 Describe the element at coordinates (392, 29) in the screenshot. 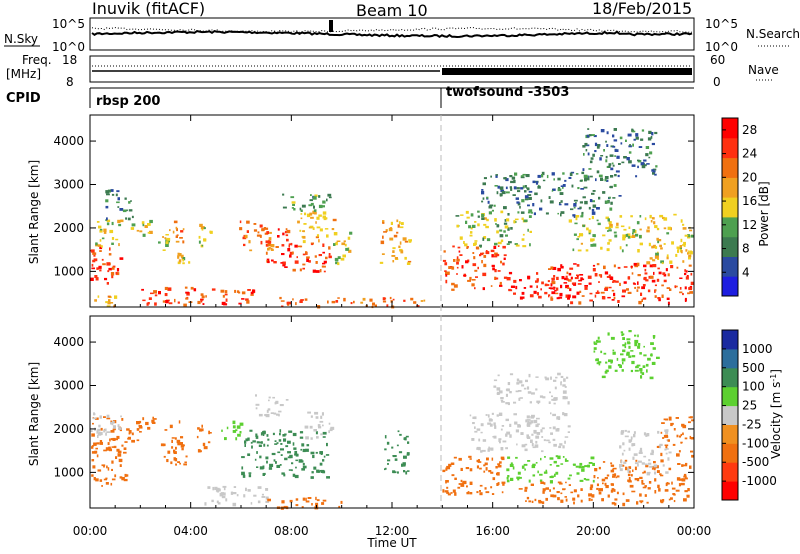

I see `noise-lines` at that location.